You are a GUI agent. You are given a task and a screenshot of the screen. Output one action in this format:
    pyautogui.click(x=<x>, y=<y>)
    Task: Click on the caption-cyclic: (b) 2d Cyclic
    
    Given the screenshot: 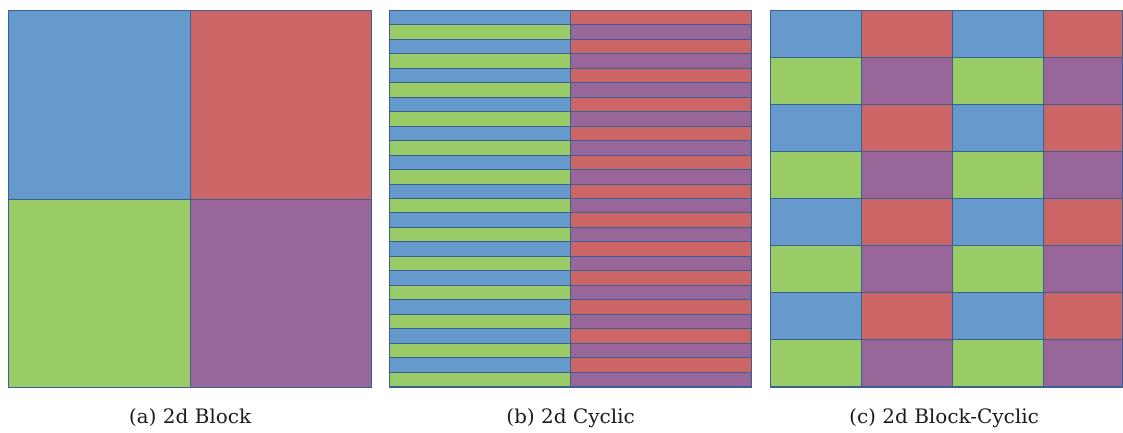 What is the action you would take?
    pyautogui.click(x=570, y=416)
    